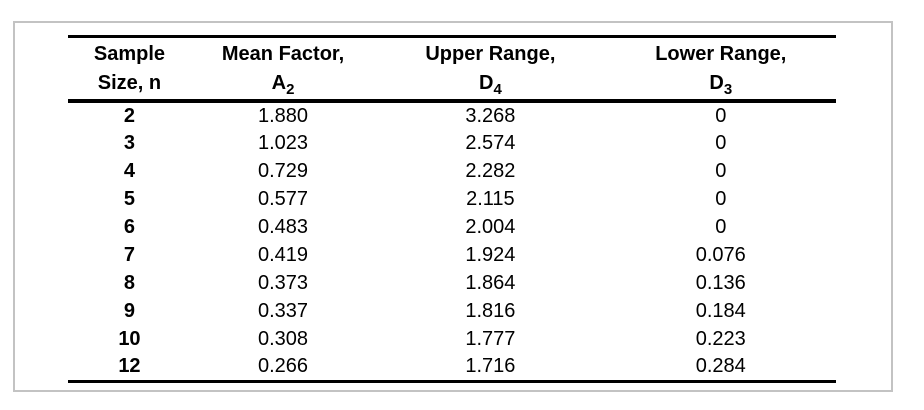 Image resolution: width=924 pixels, height=410 pixels. What do you see at coordinates (129, 69) in the screenshot?
I see `col-header-sample-size: Sample Size, n` at bounding box center [129, 69].